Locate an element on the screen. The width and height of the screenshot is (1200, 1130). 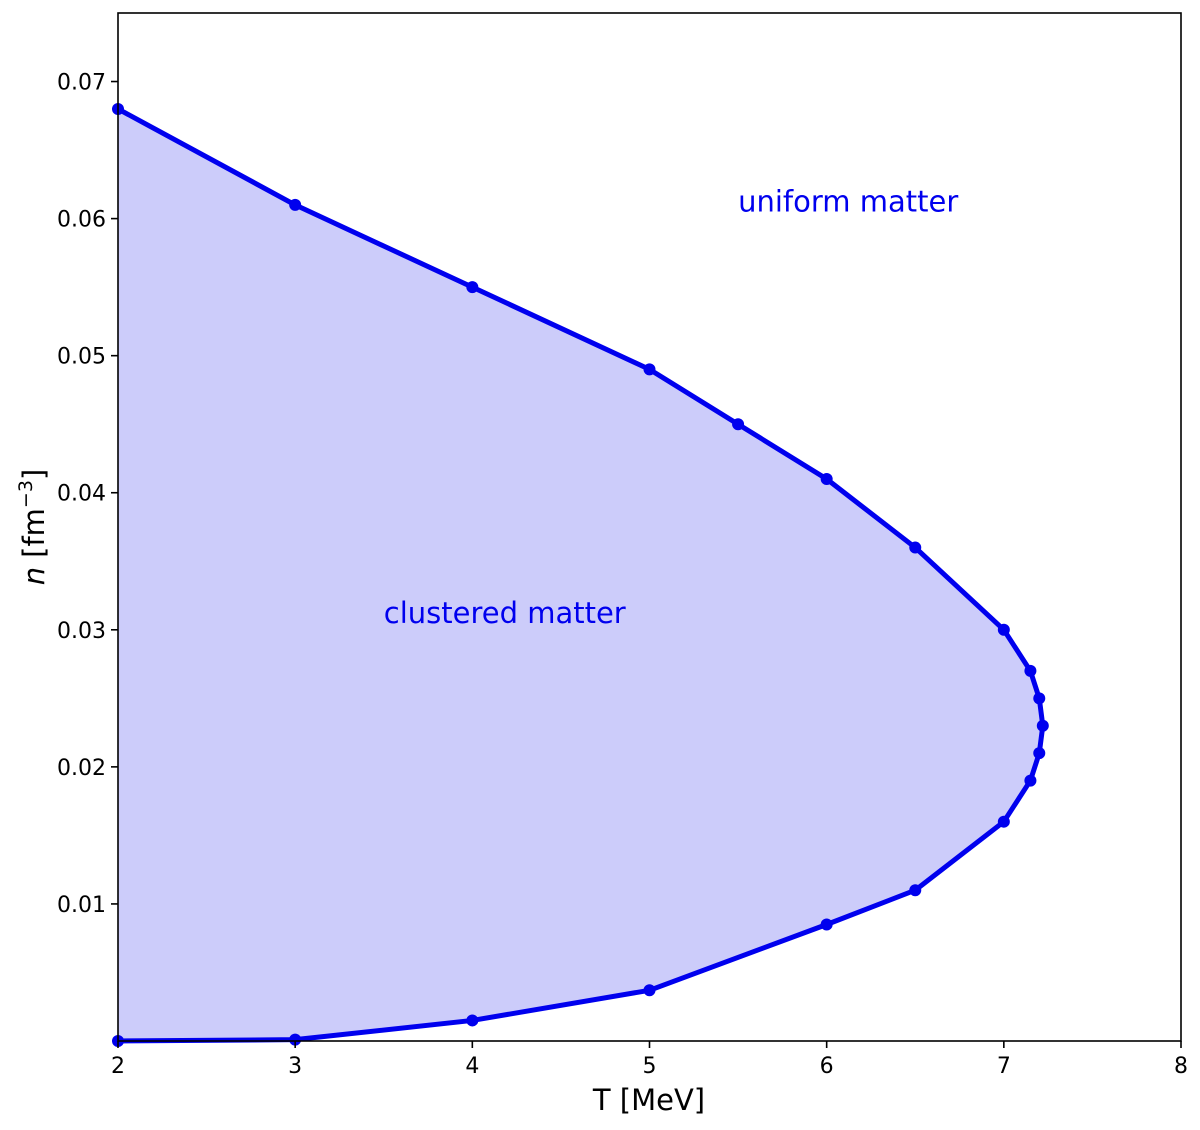
y-tick-label: 0.03 is located at coordinates (81, 631).